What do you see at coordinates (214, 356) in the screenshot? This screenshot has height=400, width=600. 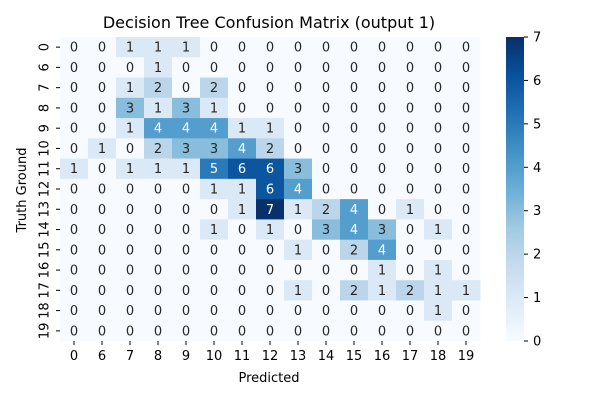 I see `x-tick-label: 10` at bounding box center [214, 356].